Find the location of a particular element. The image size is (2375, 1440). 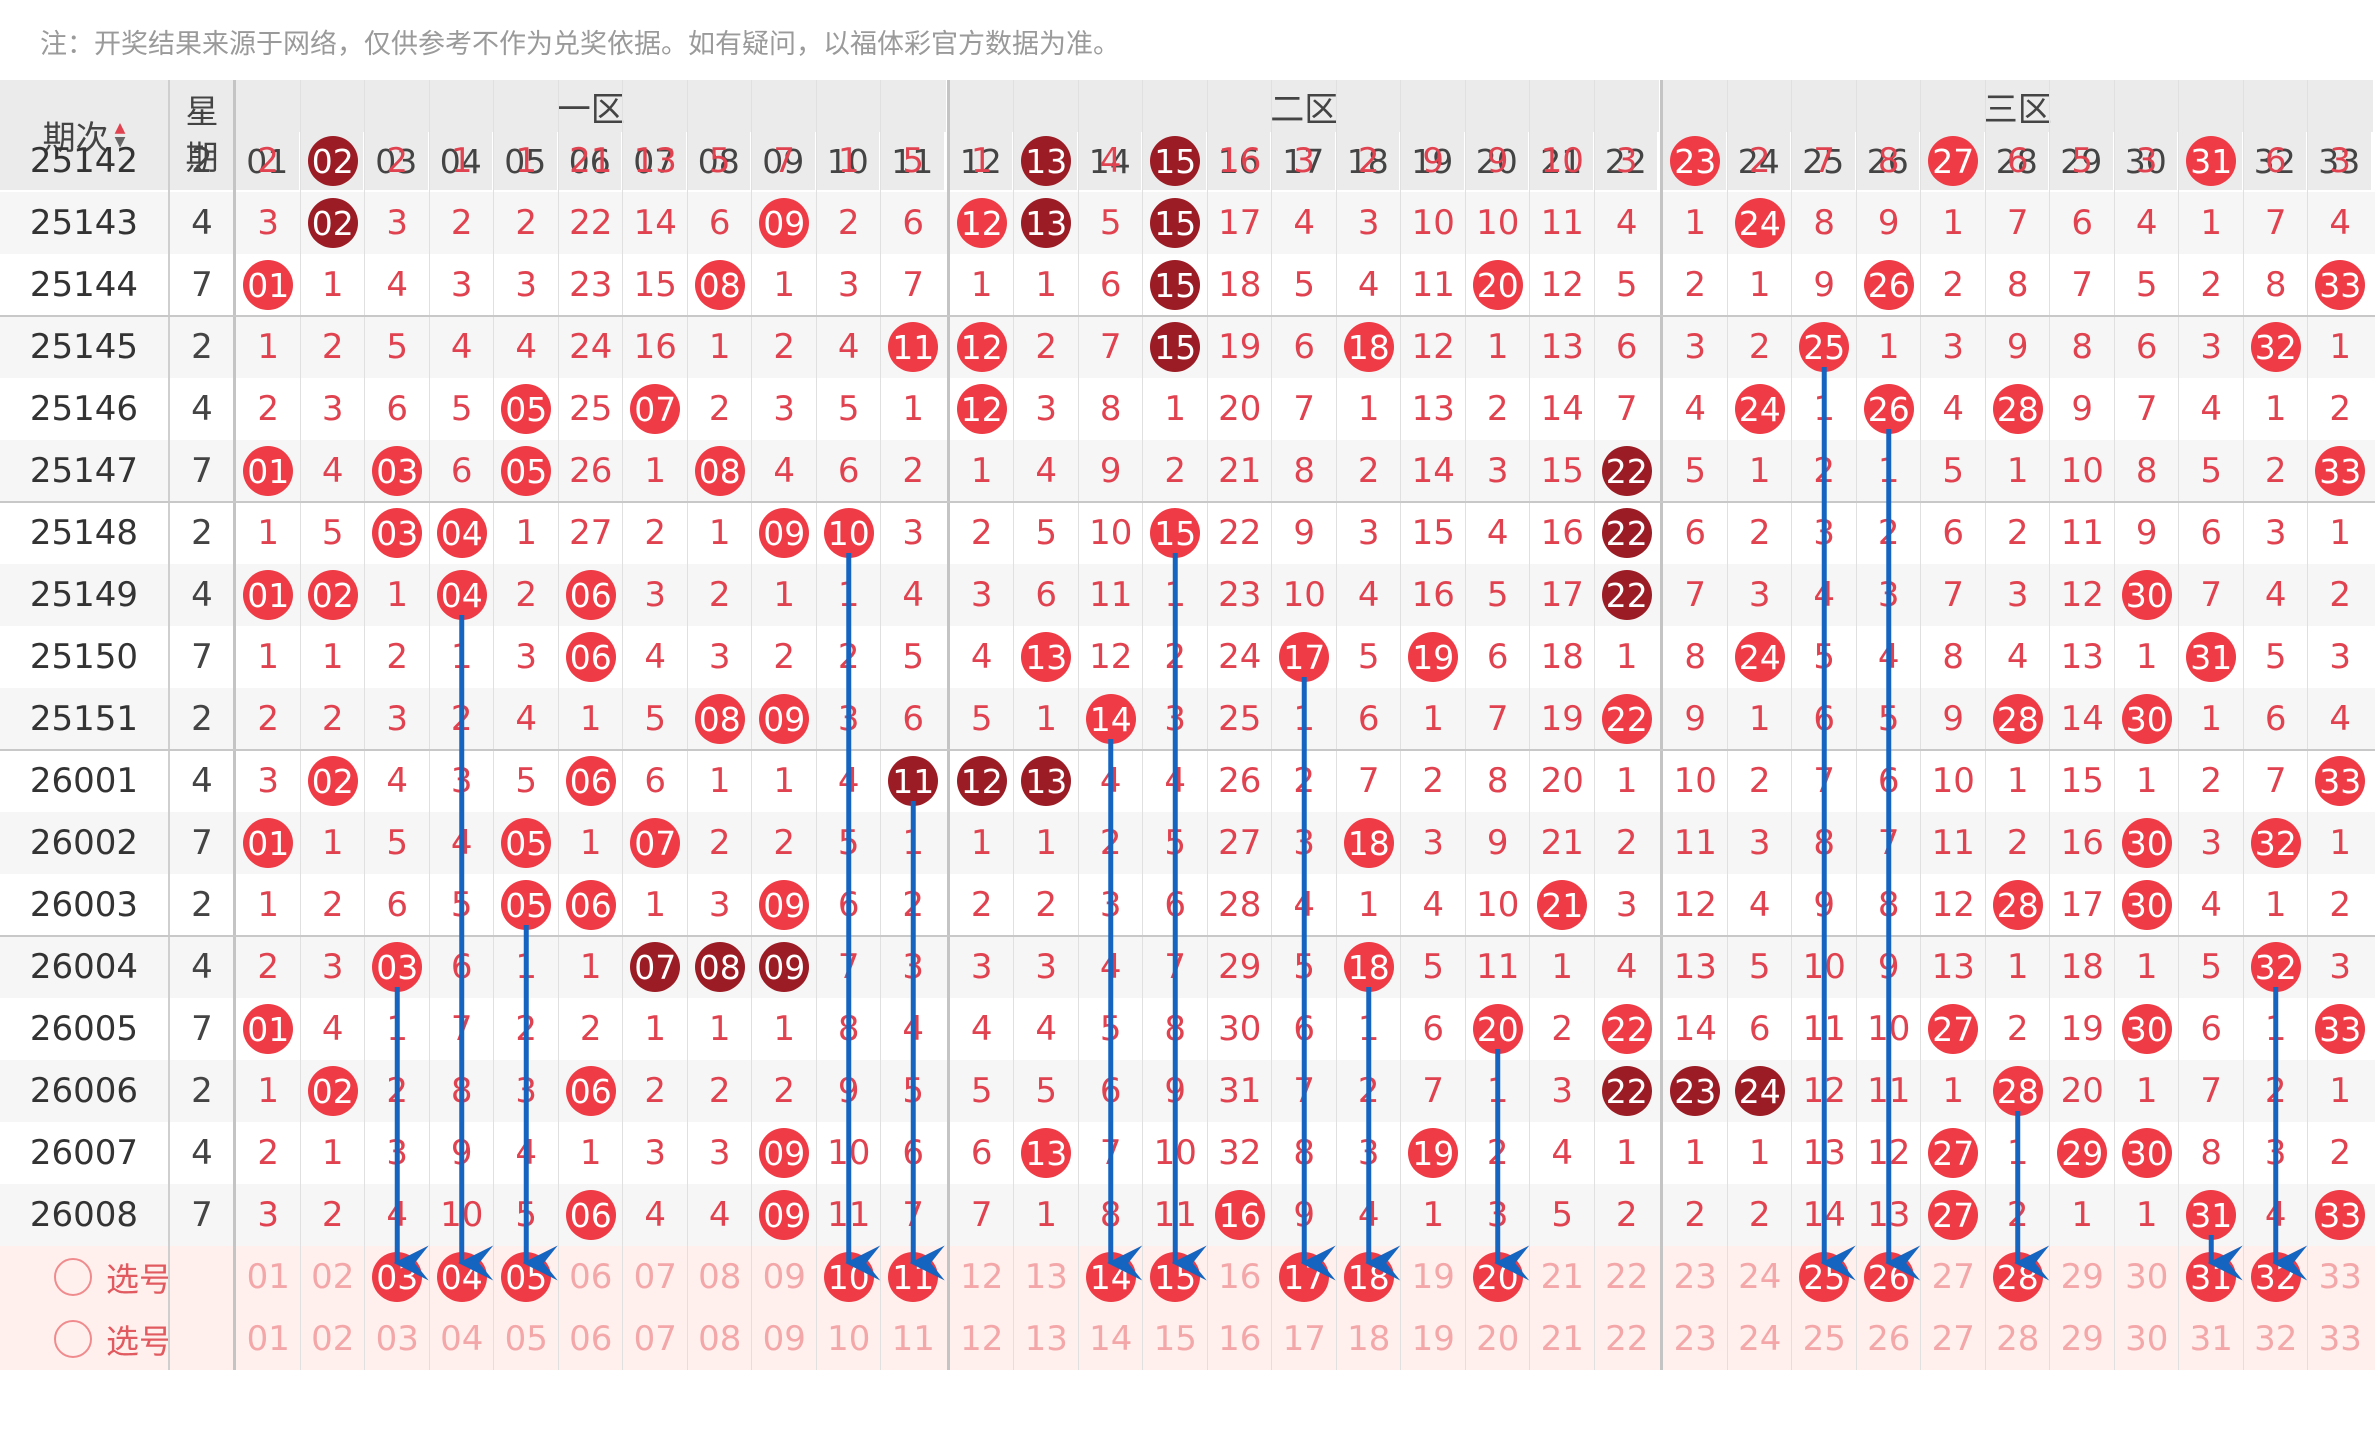

omission-cell: 24 is located at coordinates (591, 347).